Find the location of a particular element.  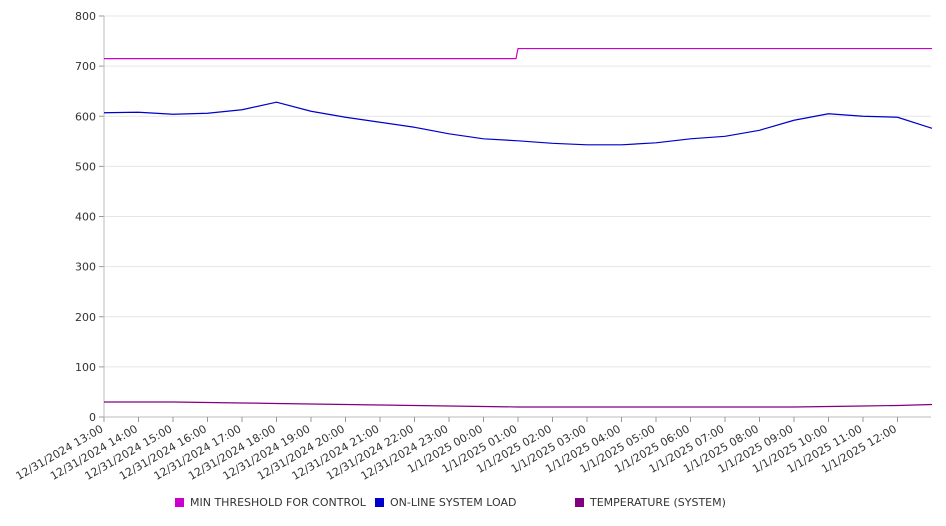

legend-label-system-load: ON-LINE SYSTEM LOAD is located at coordinates (453, 502).